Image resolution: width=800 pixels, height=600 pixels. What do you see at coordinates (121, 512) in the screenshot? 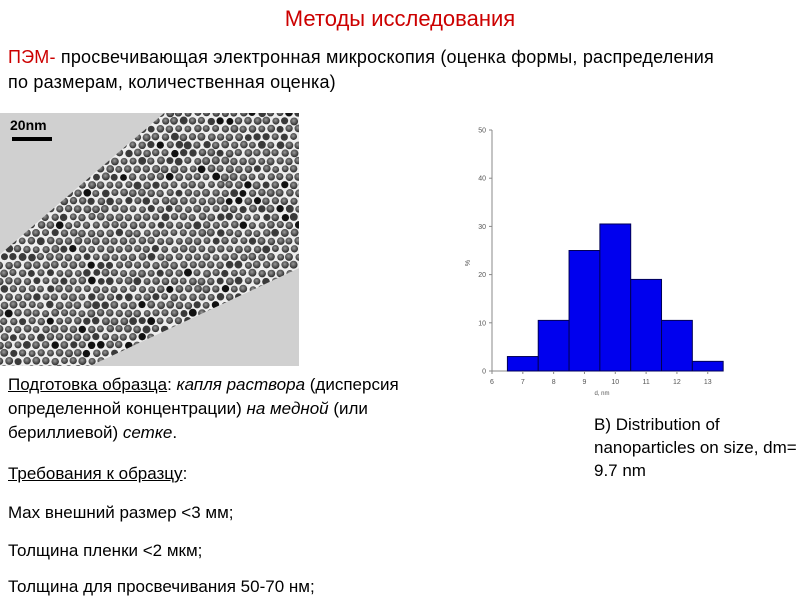
I see `requirement-item: Max внешний размер <3 мм;` at bounding box center [121, 512].